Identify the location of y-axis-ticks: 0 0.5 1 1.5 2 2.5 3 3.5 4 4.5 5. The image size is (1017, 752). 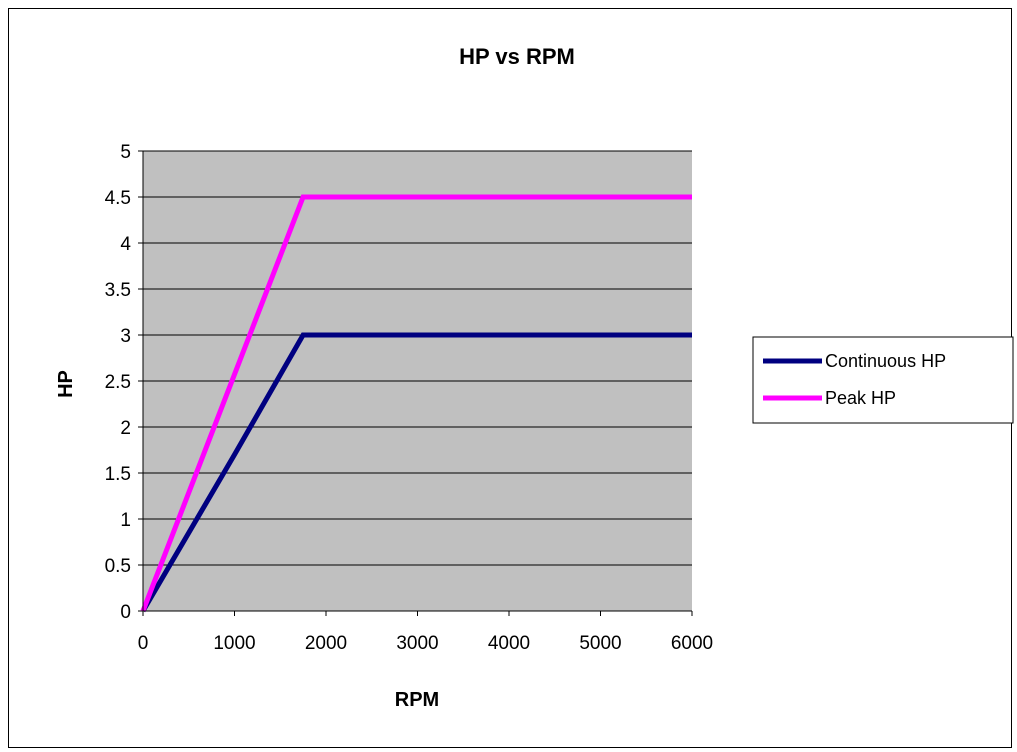
(124, 382).